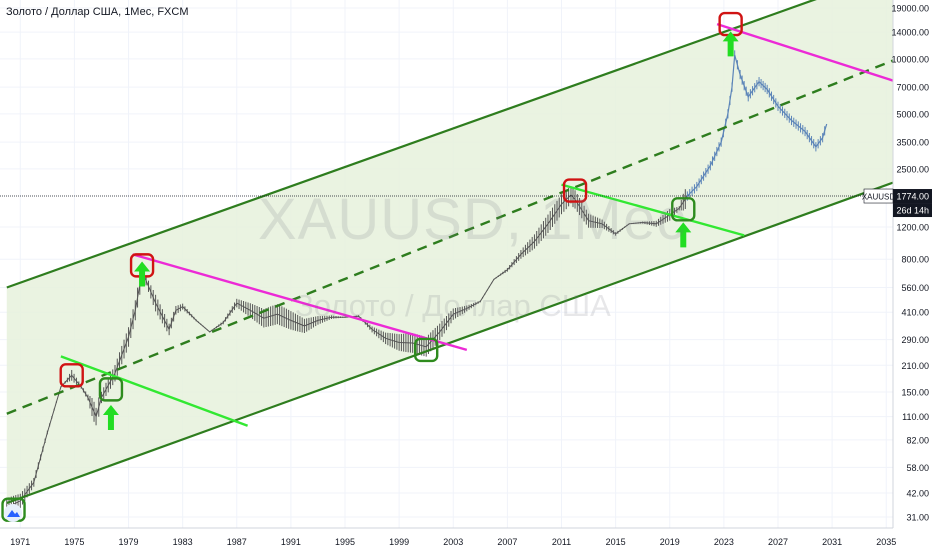 The width and height of the screenshot is (932, 555). Describe the element at coordinates (507, 542) in the screenshot. I see `x-tick-label: 2007` at that location.